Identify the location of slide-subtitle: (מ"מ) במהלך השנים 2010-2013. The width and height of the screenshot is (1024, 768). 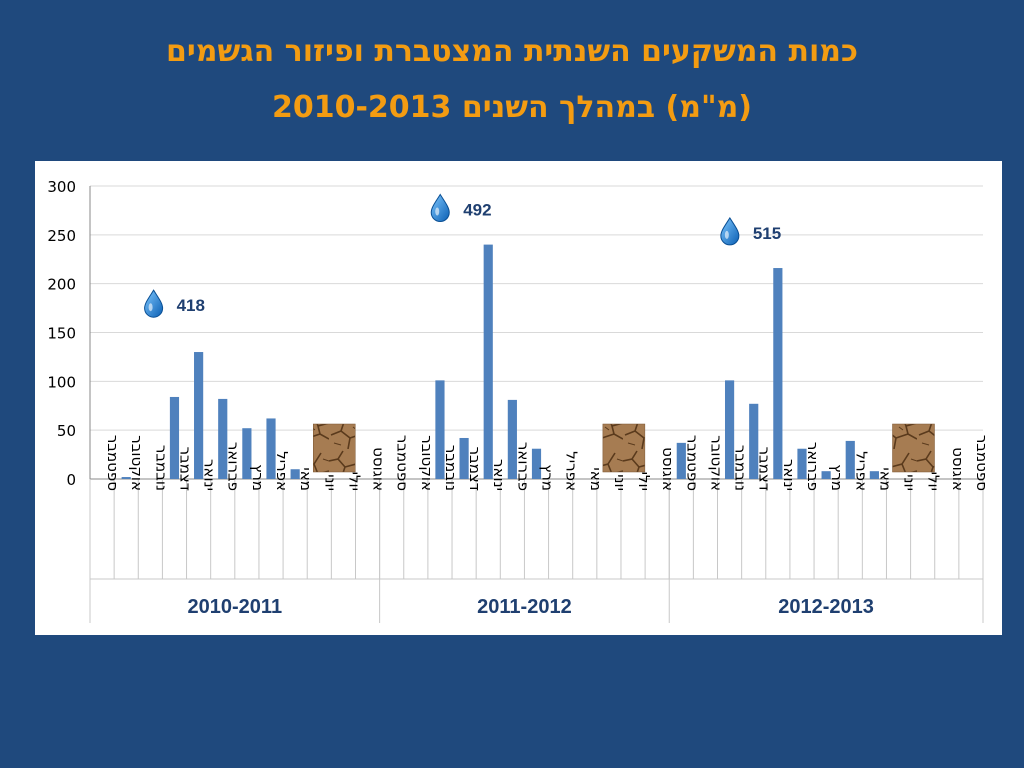
(512, 107).